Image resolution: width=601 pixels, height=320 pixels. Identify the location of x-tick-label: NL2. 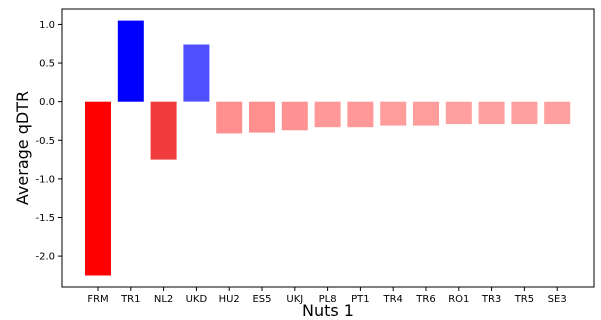
(163, 299).